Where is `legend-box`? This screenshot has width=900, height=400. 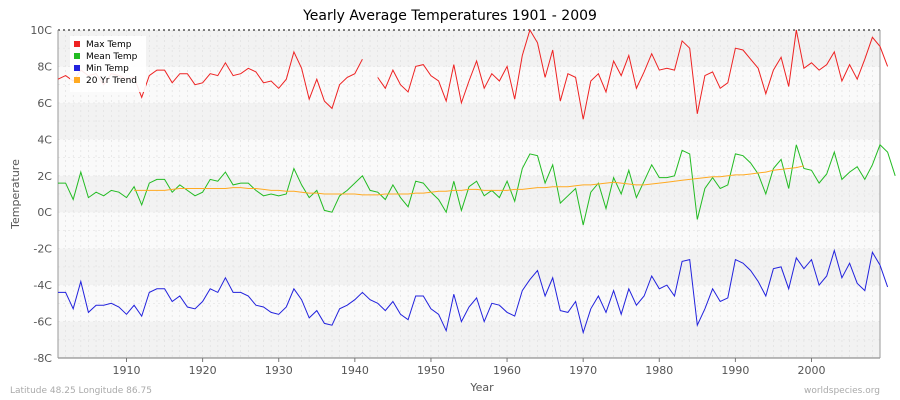
legend-box is located at coordinates (108, 64).